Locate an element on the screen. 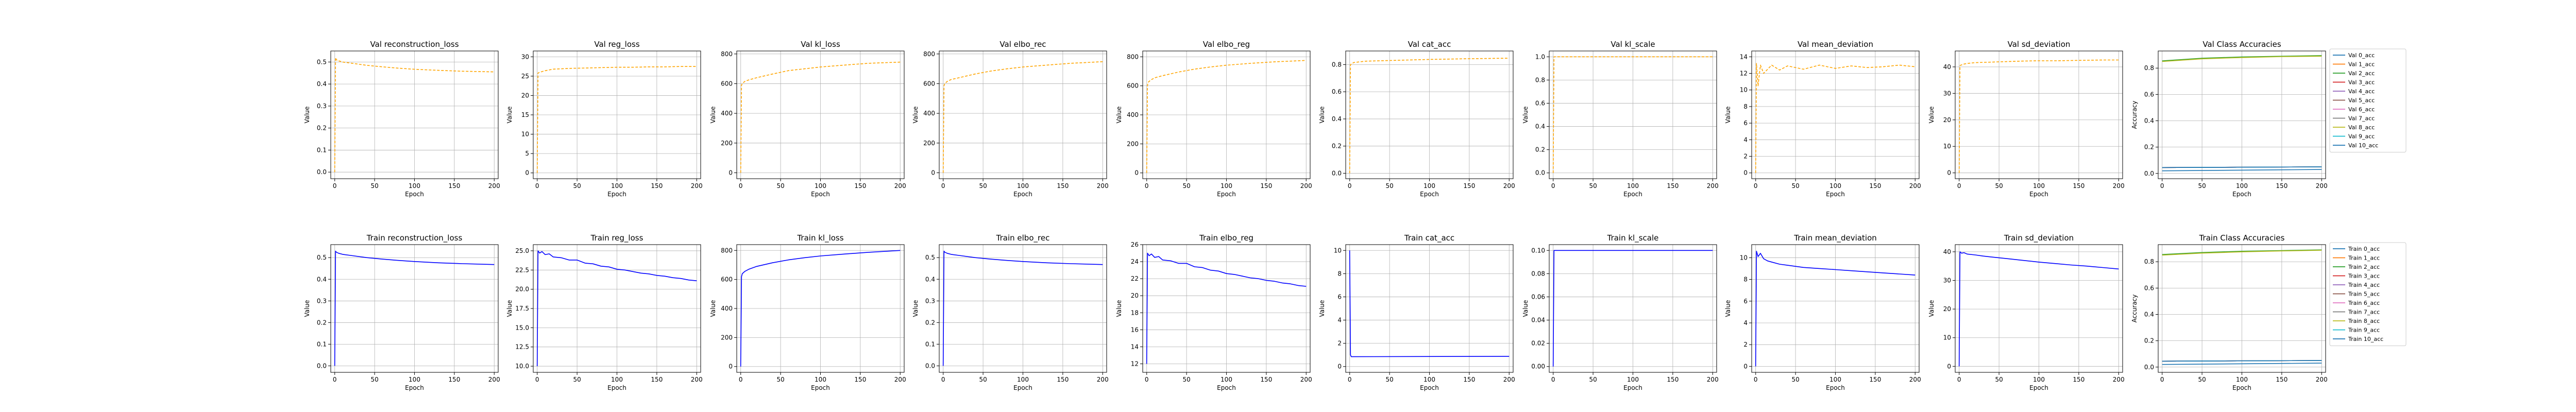 The height and width of the screenshot is (412, 2576). y-tick-label: 2 is located at coordinates (1745, 344).